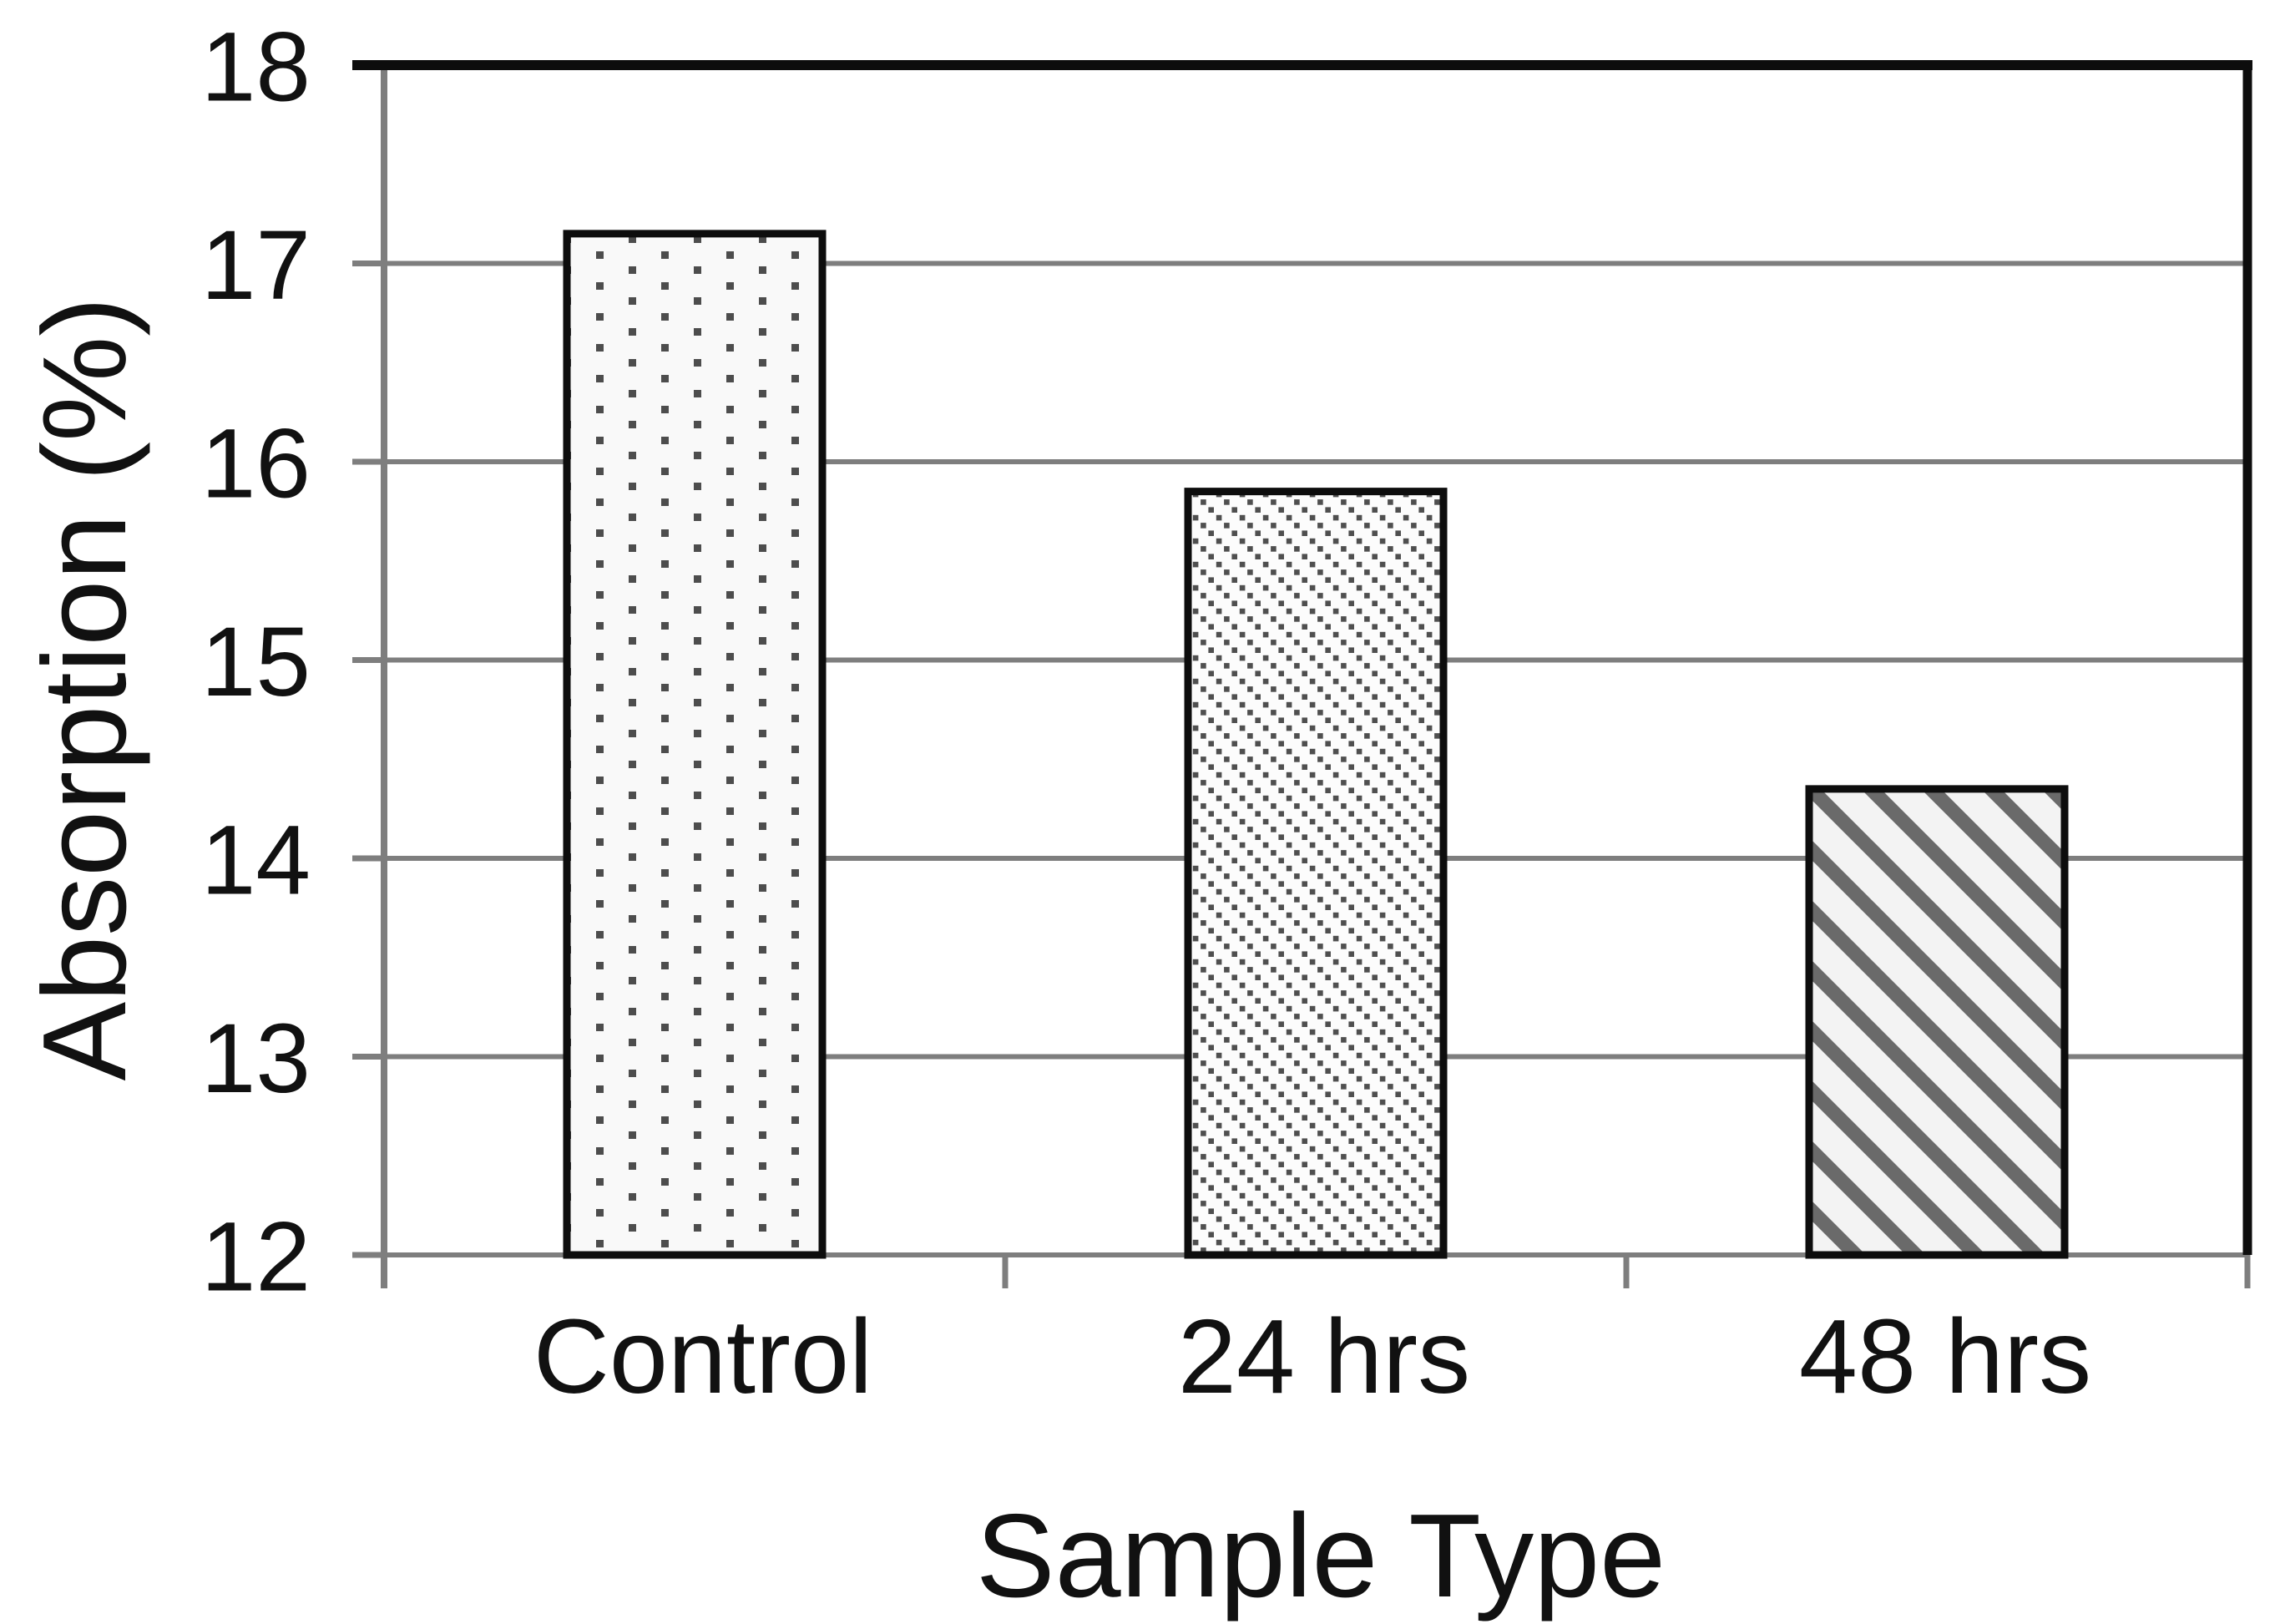 The height and width of the screenshot is (1624, 2280). What do you see at coordinates (256, 67) in the screenshot?
I see `y-tick-label: 18` at bounding box center [256, 67].